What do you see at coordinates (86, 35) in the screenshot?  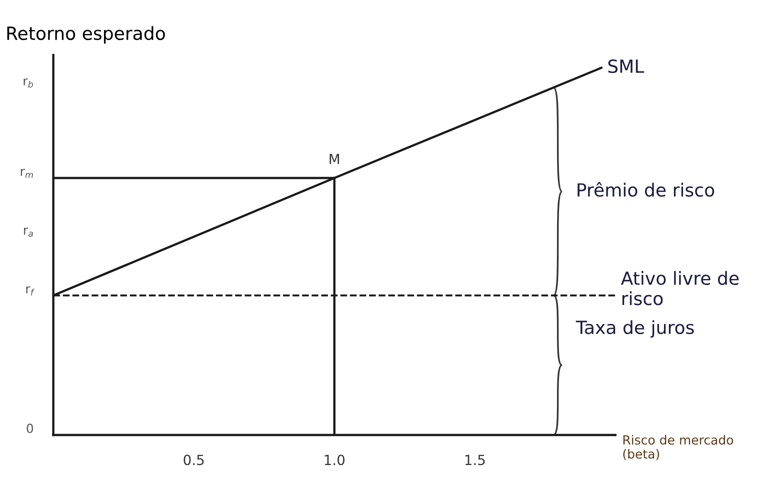 I see `y-axis-title: Retorno esperado` at bounding box center [86, 35].